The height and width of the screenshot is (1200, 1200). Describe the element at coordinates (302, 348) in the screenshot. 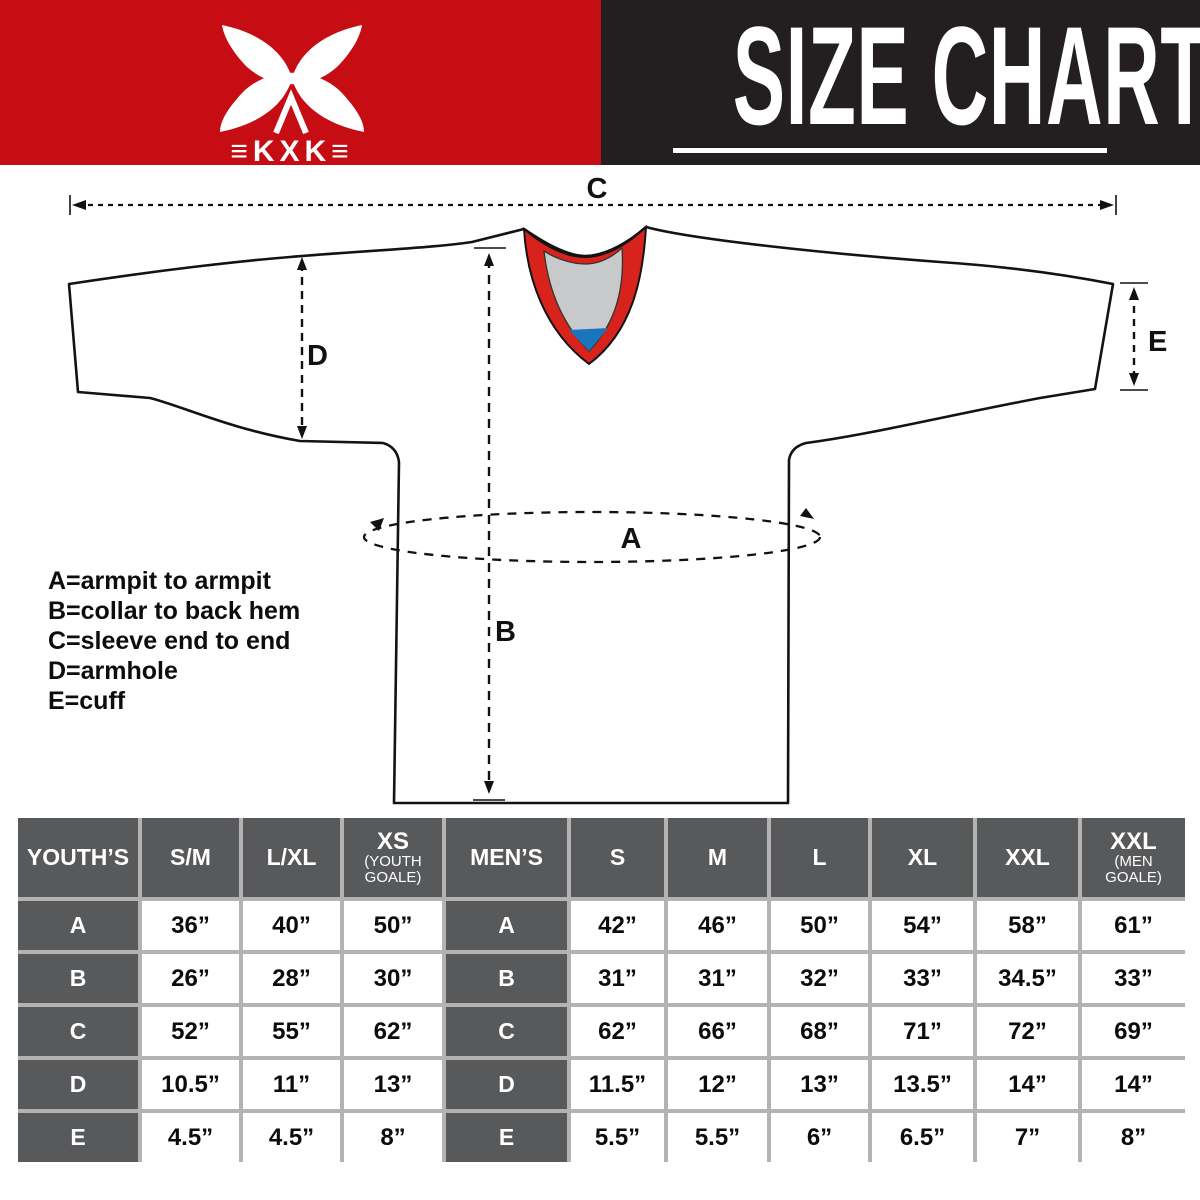

I see `dim-d-arrow` at that location.